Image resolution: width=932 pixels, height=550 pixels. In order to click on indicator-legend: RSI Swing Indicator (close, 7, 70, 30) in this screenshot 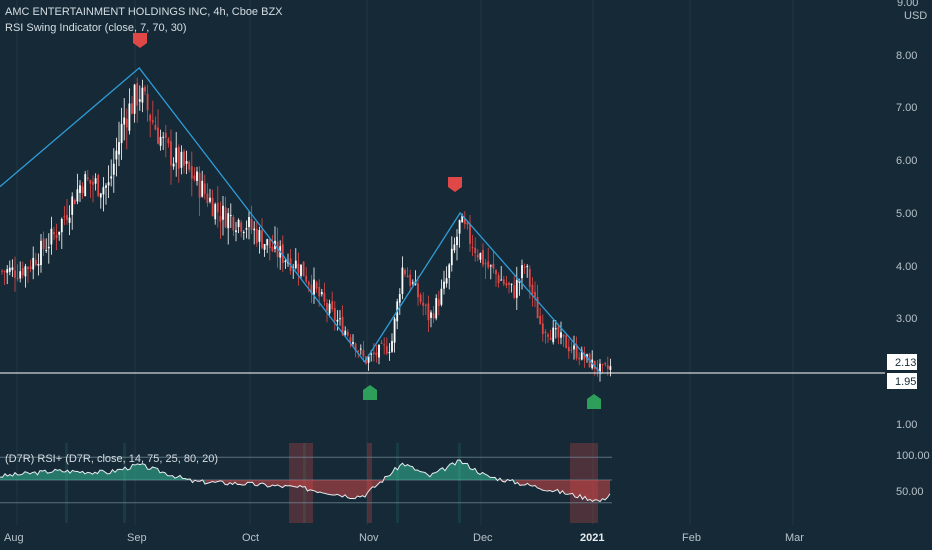, I will do `click(96, 28)`.